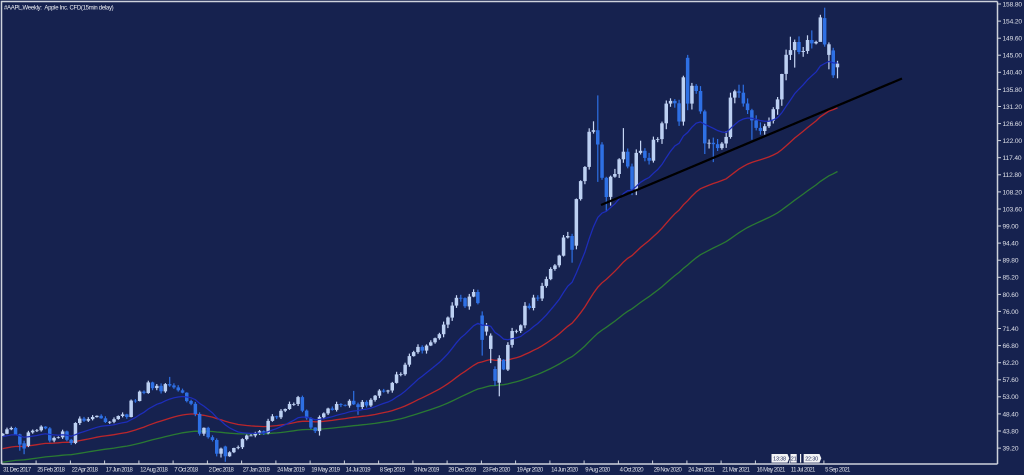  What do you see at coordinates (462, 471) in the screenshot?
I see `svg-text: 29 Dec 2019` at bounding box center [462, 471].